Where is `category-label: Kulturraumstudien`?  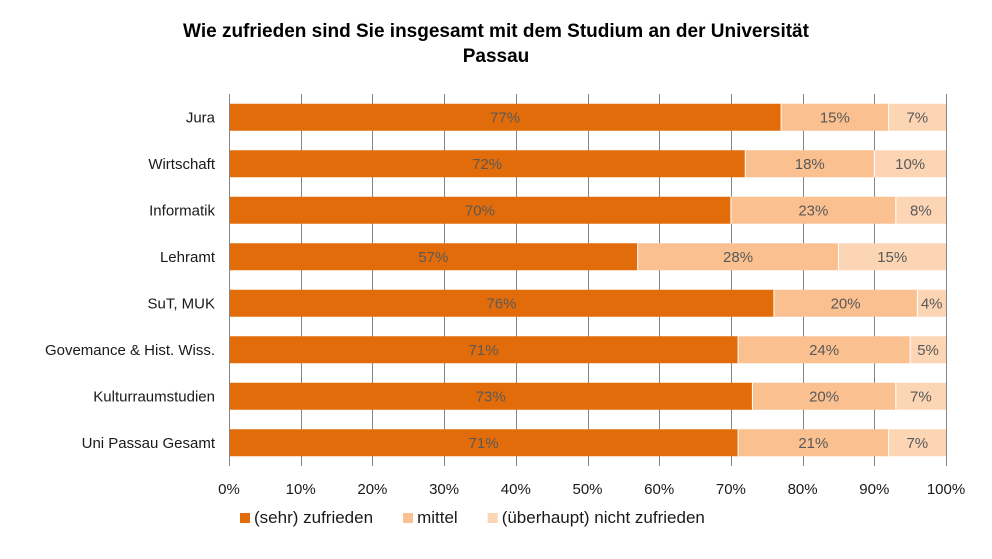 category-label: Kulturraumstudien is located at coordinates (154, 396).